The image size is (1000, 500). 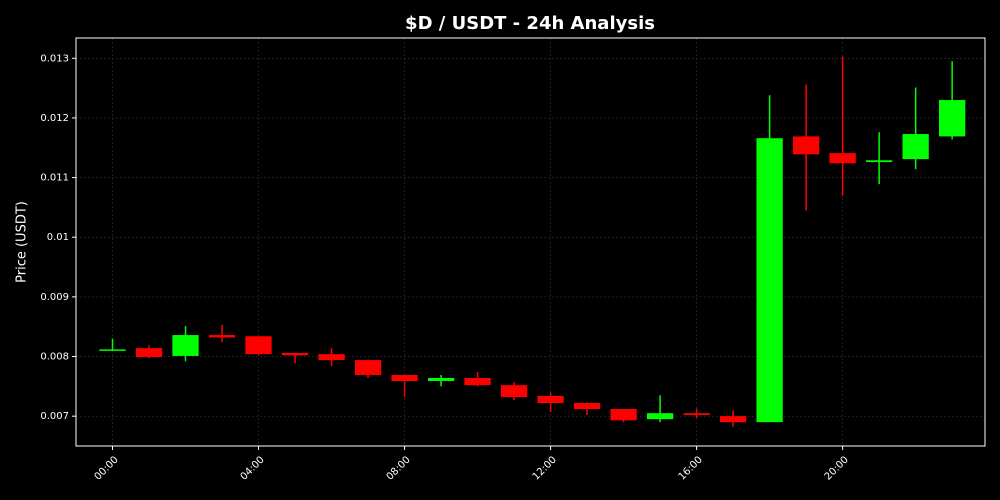 I want to click on y-tick-label: 0.007, so click(x=54, y=416).